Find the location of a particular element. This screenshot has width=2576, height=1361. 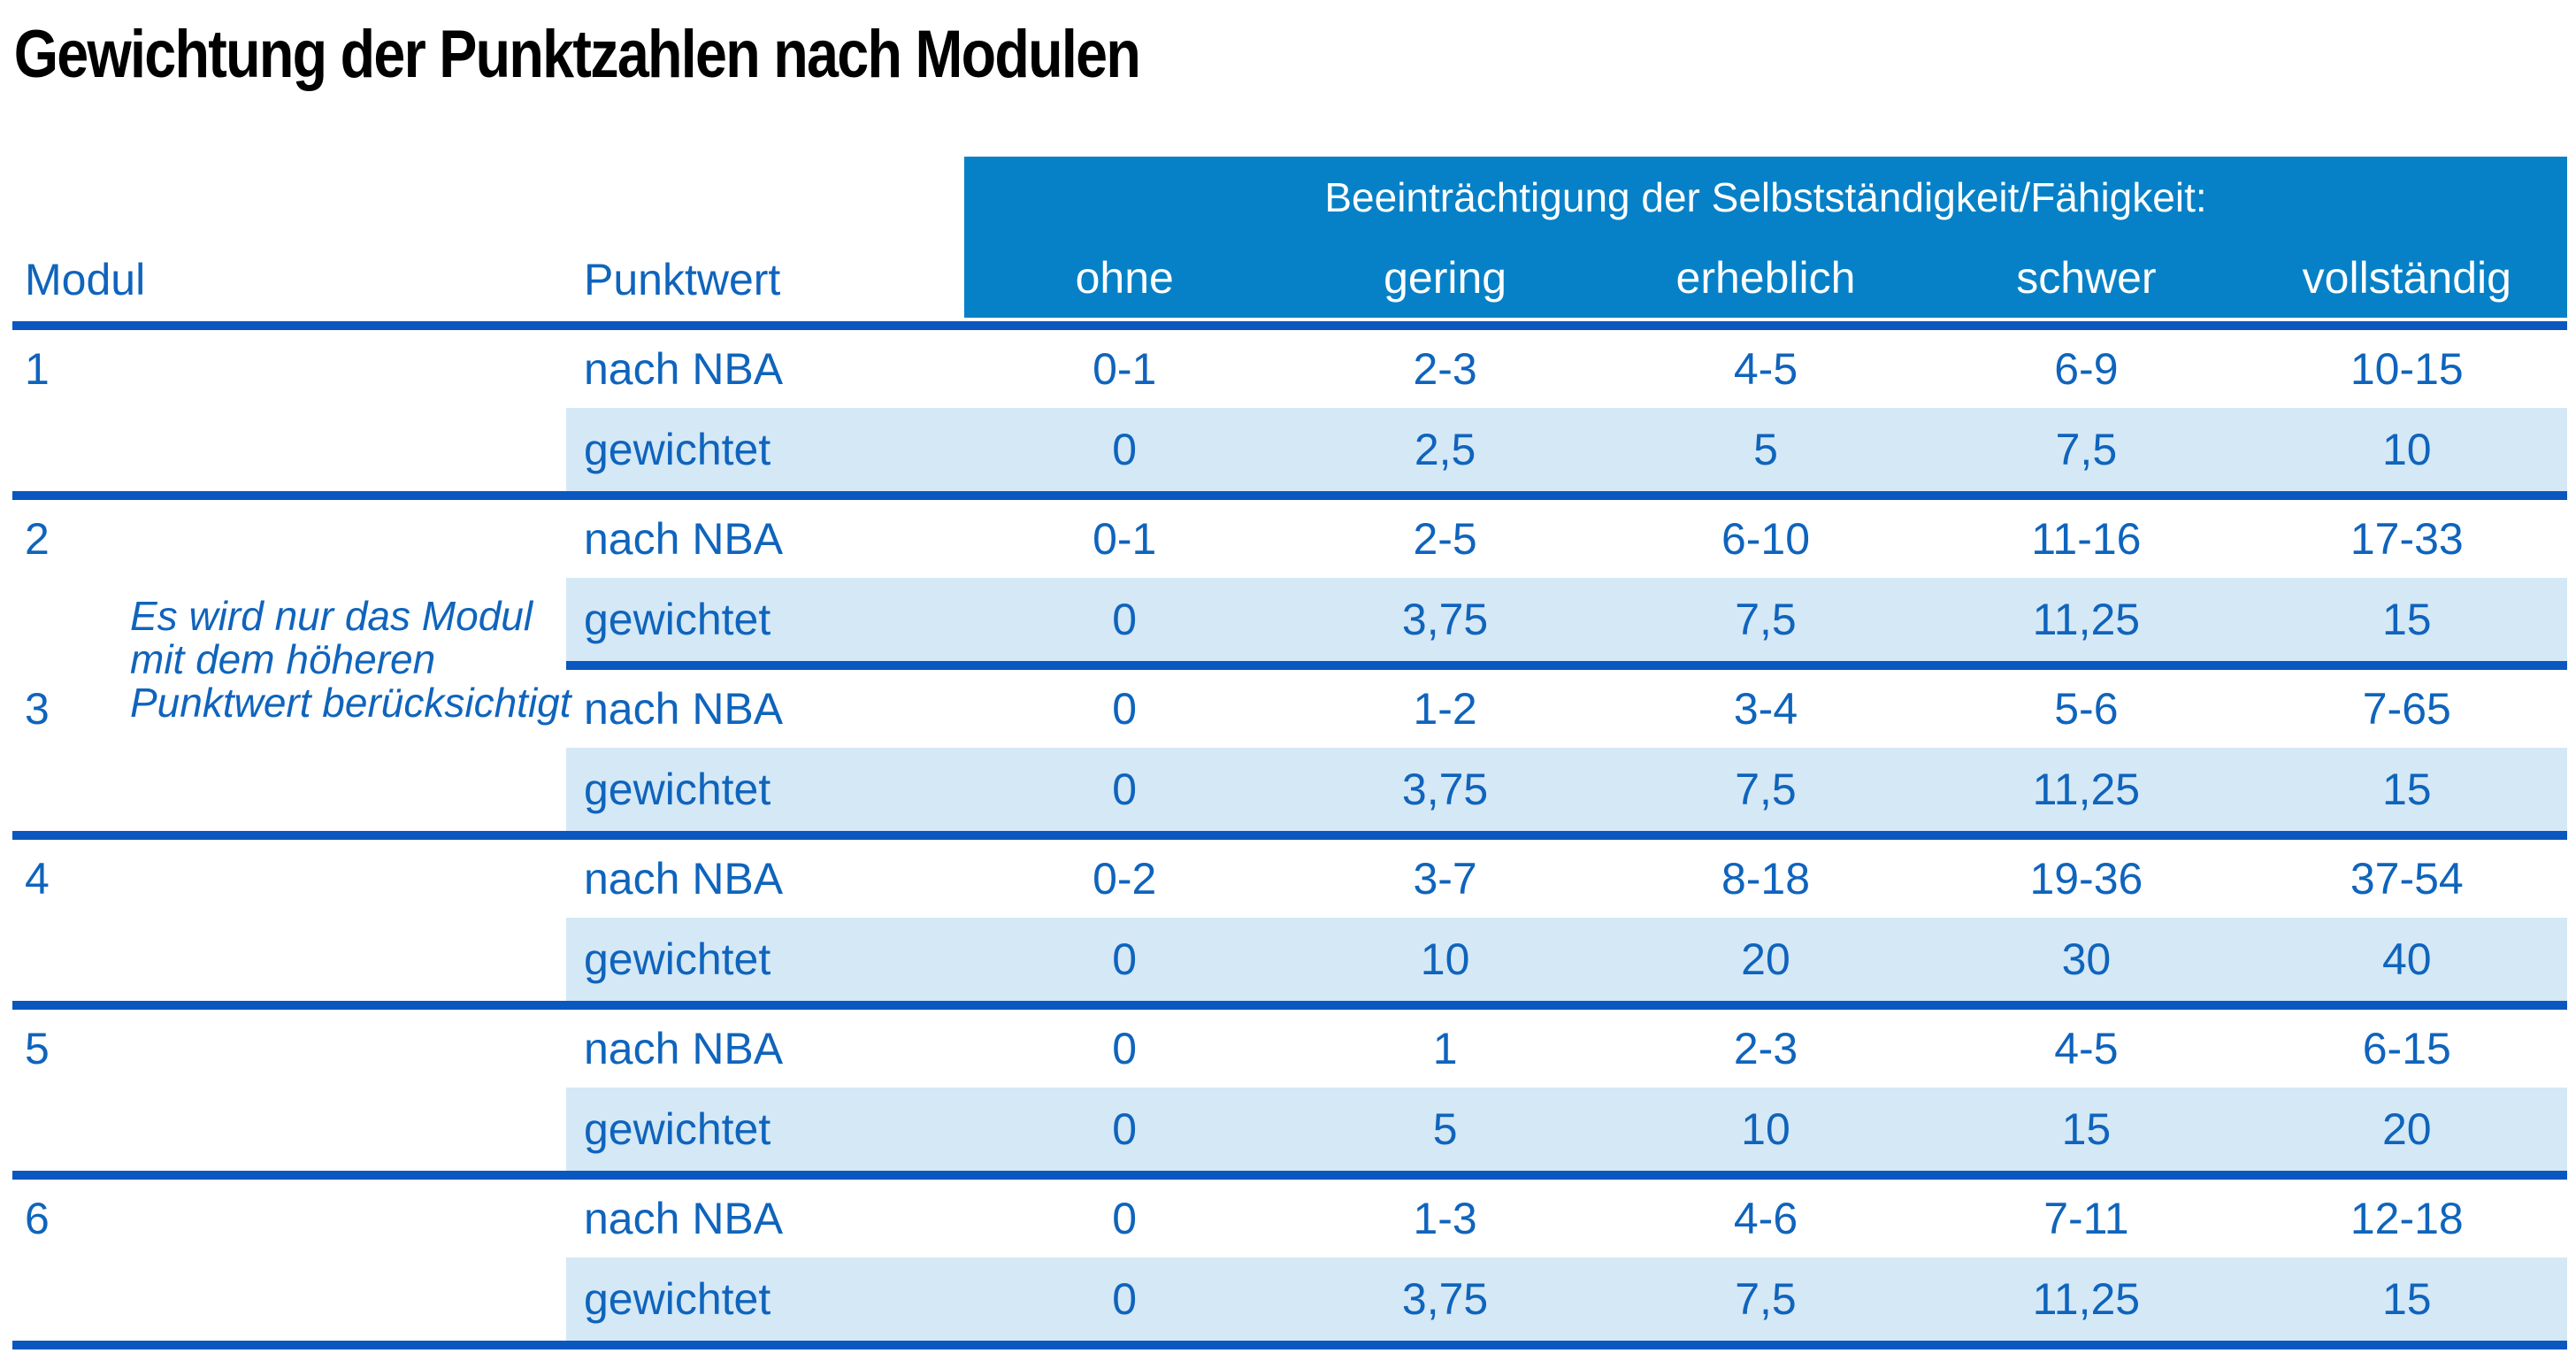

score-cell: 1-3 is located at coordinates (1445, 1218).